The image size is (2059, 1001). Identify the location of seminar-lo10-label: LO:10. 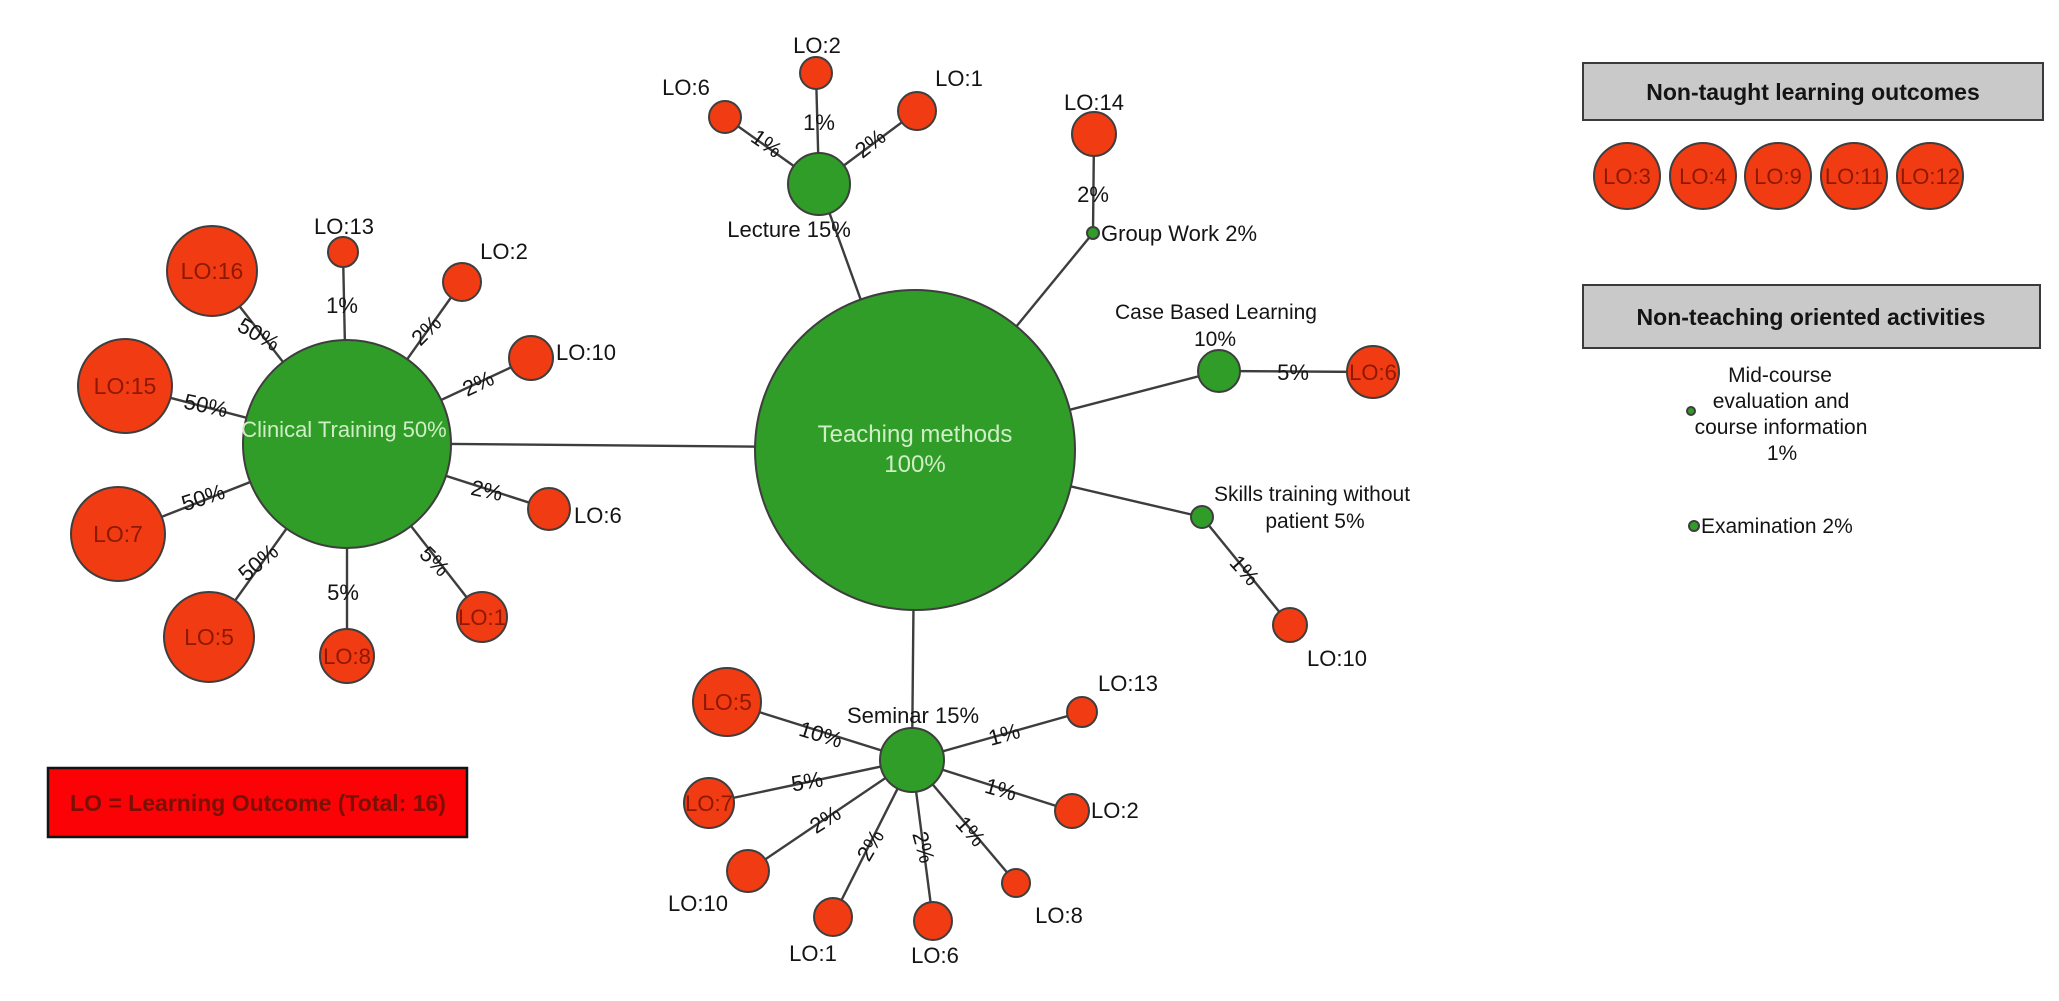
(698, 903).